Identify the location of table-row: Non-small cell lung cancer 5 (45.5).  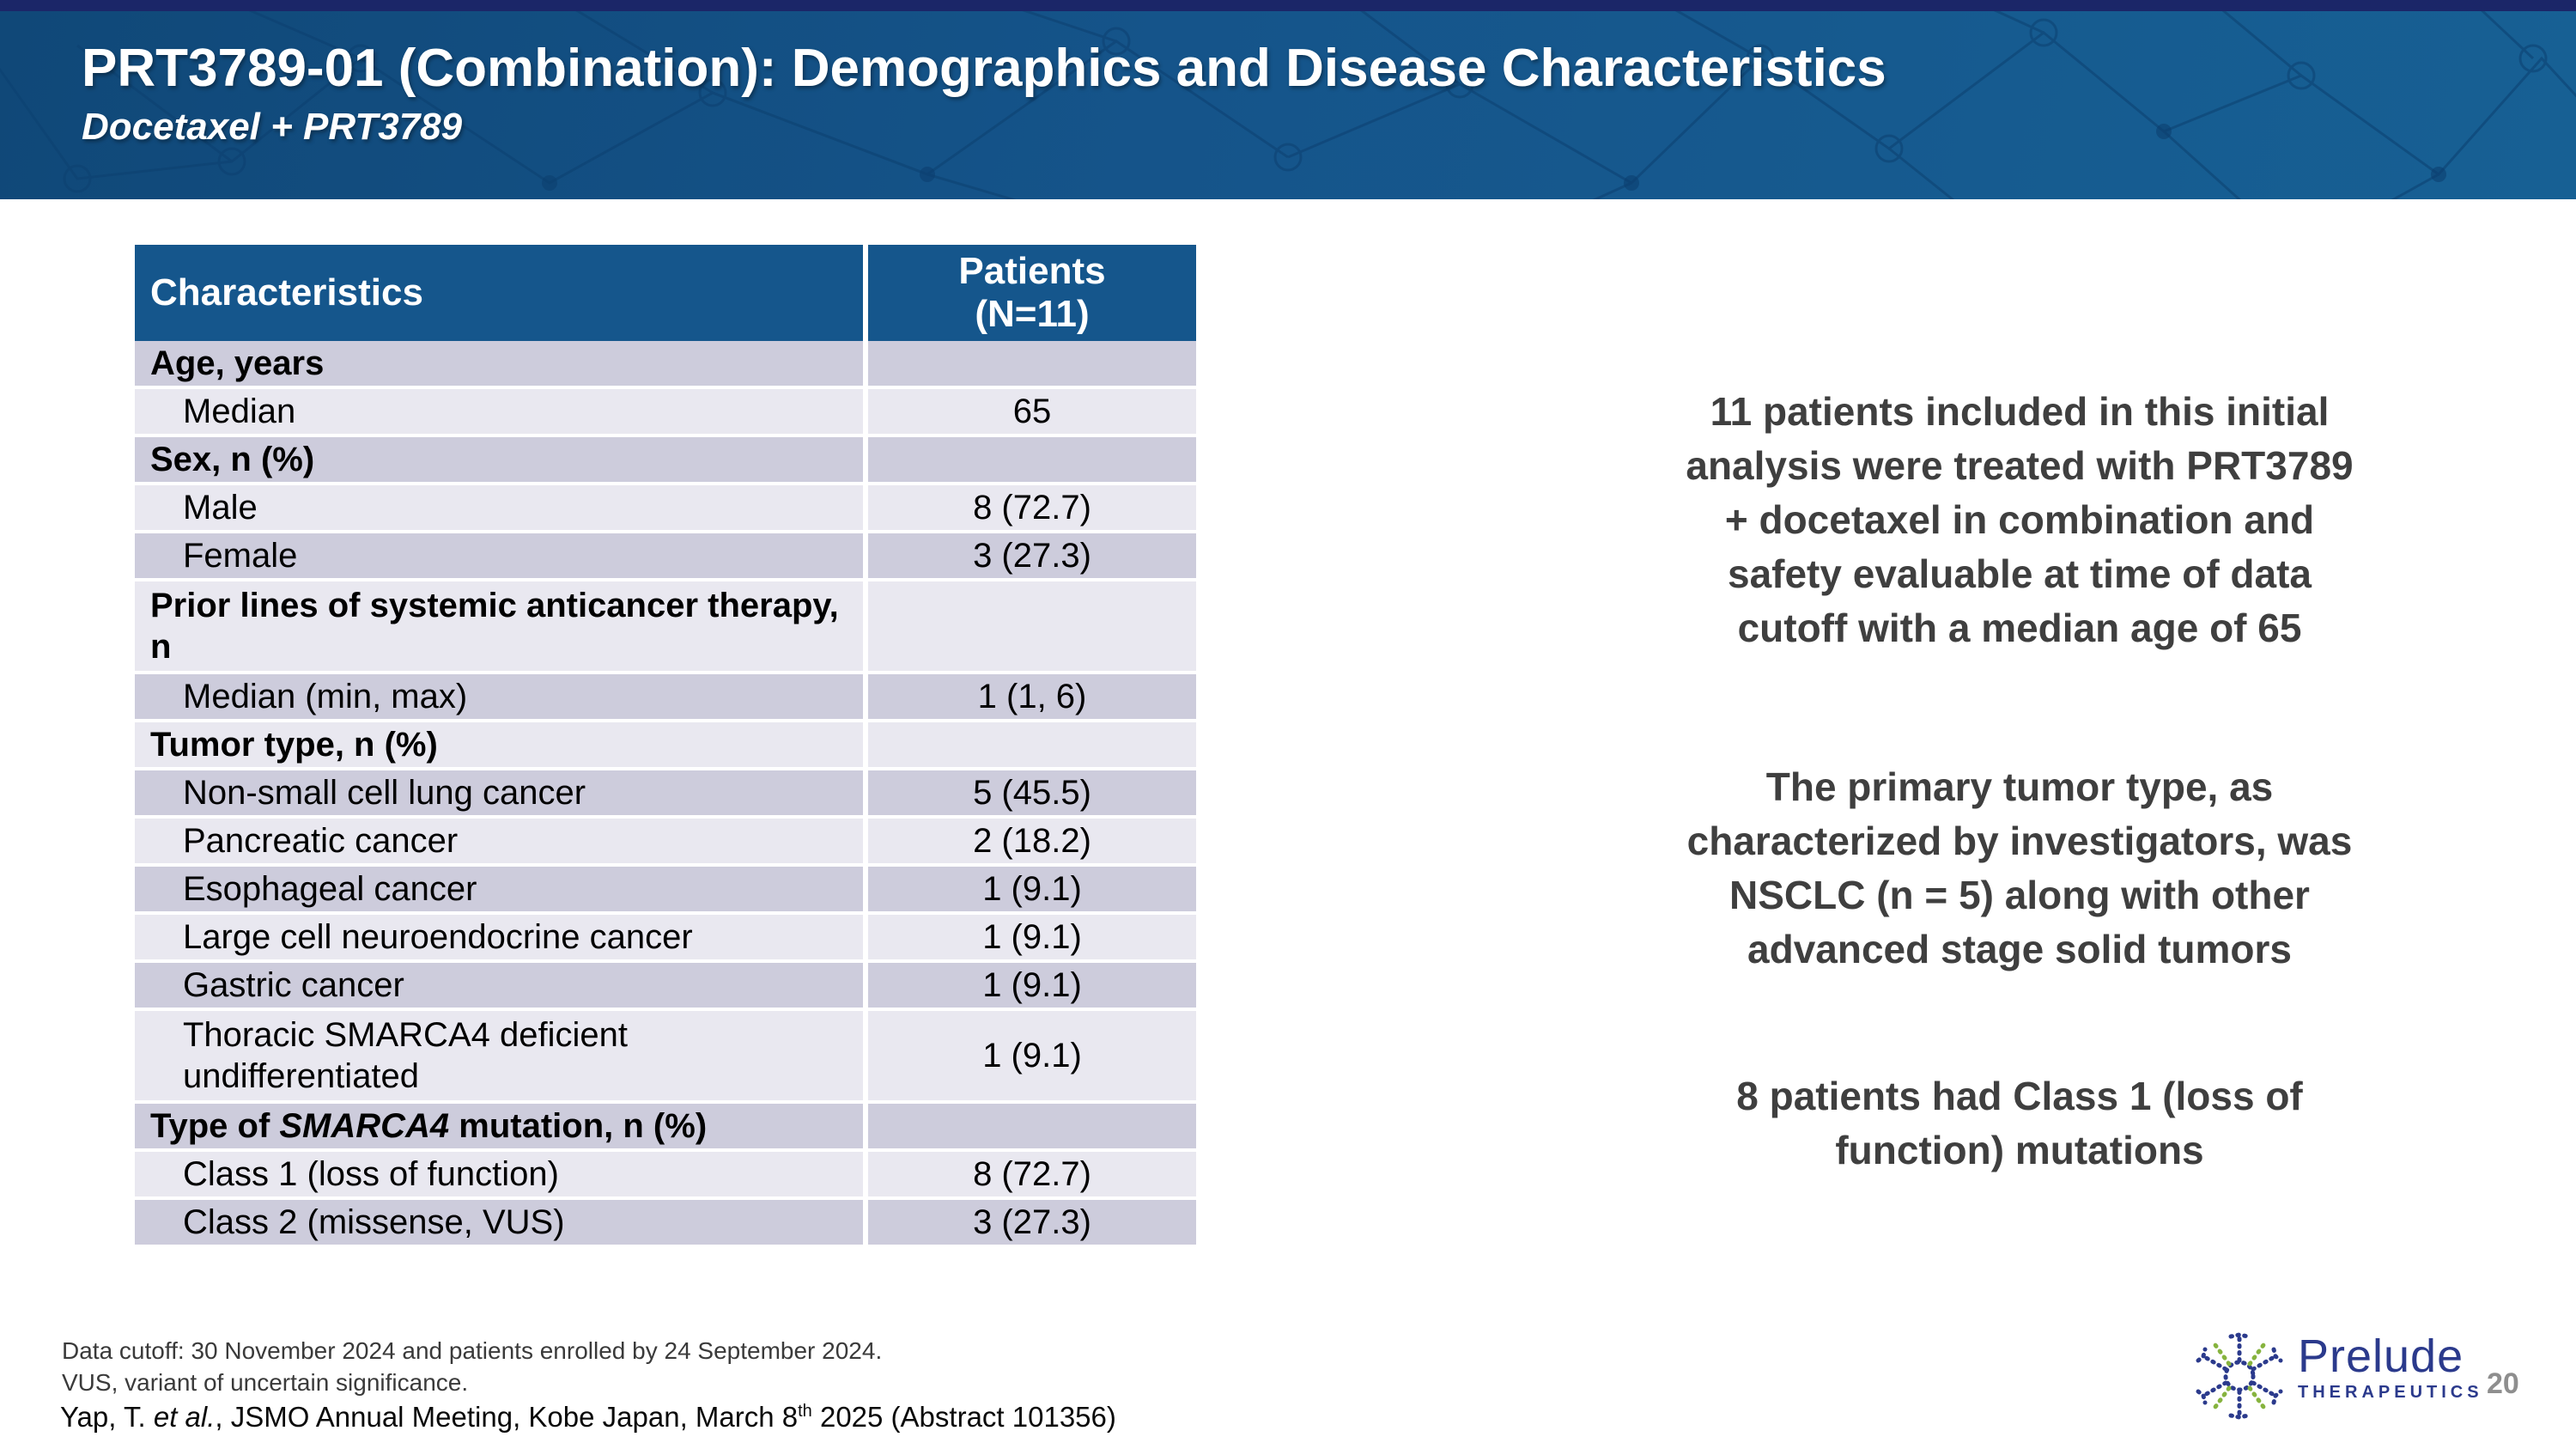
(665, 792).